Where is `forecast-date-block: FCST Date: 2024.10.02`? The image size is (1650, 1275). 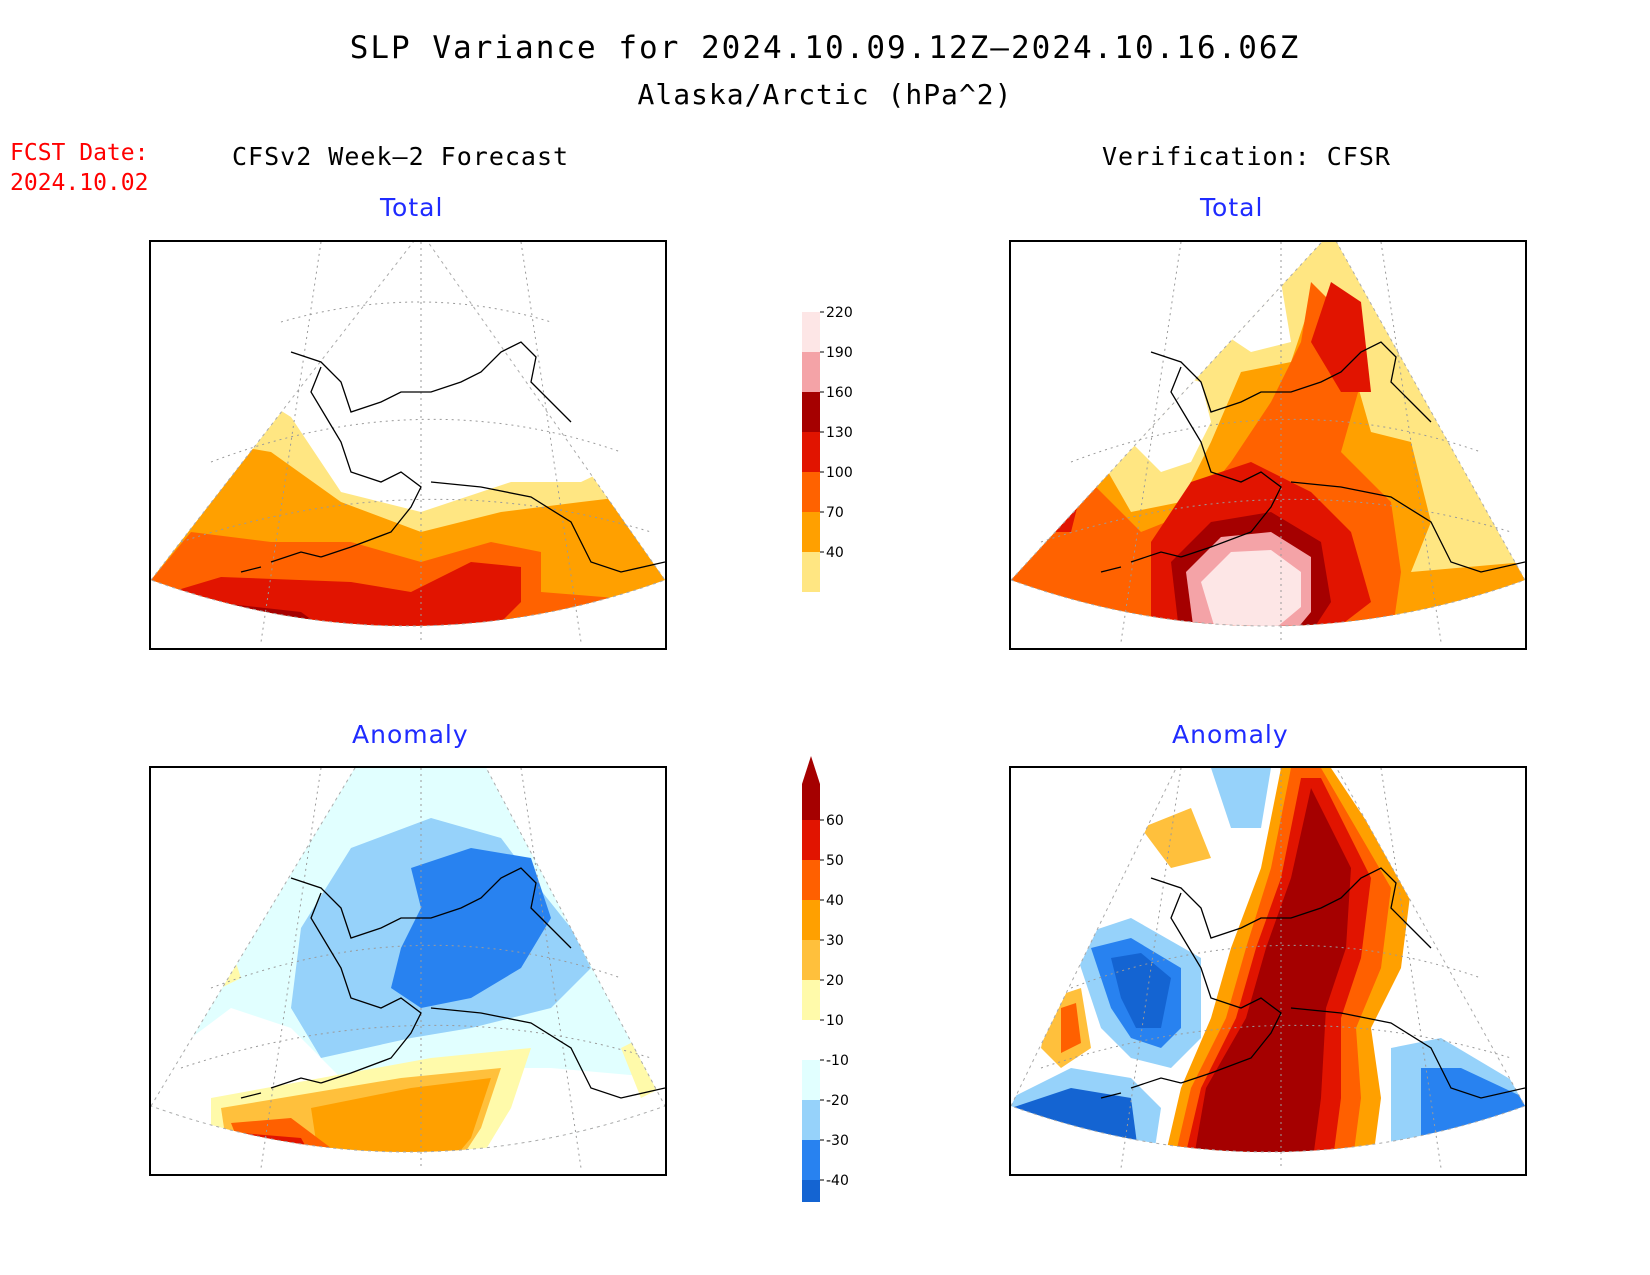 forecast-date-block: FCST Date: 2024.10.02 is located at coordinates (79, 168).